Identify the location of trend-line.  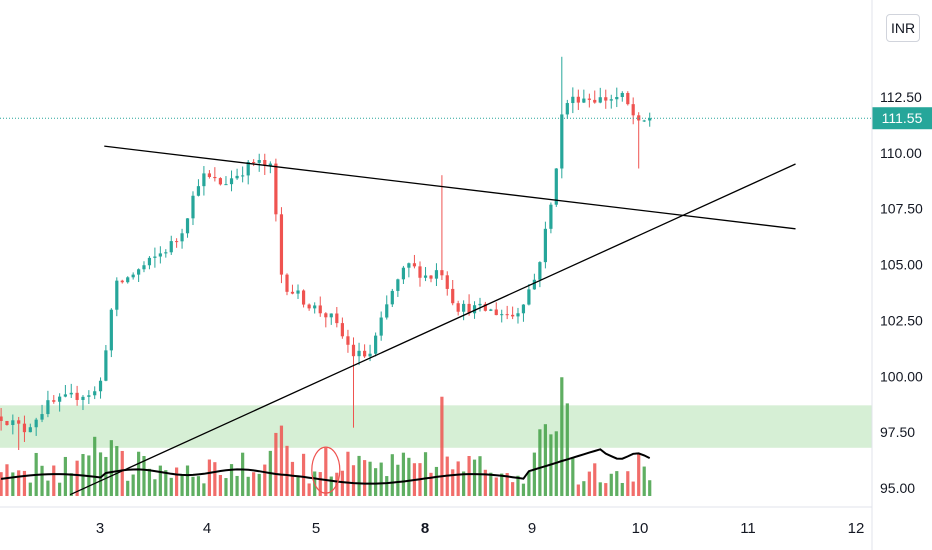
(450, 187).